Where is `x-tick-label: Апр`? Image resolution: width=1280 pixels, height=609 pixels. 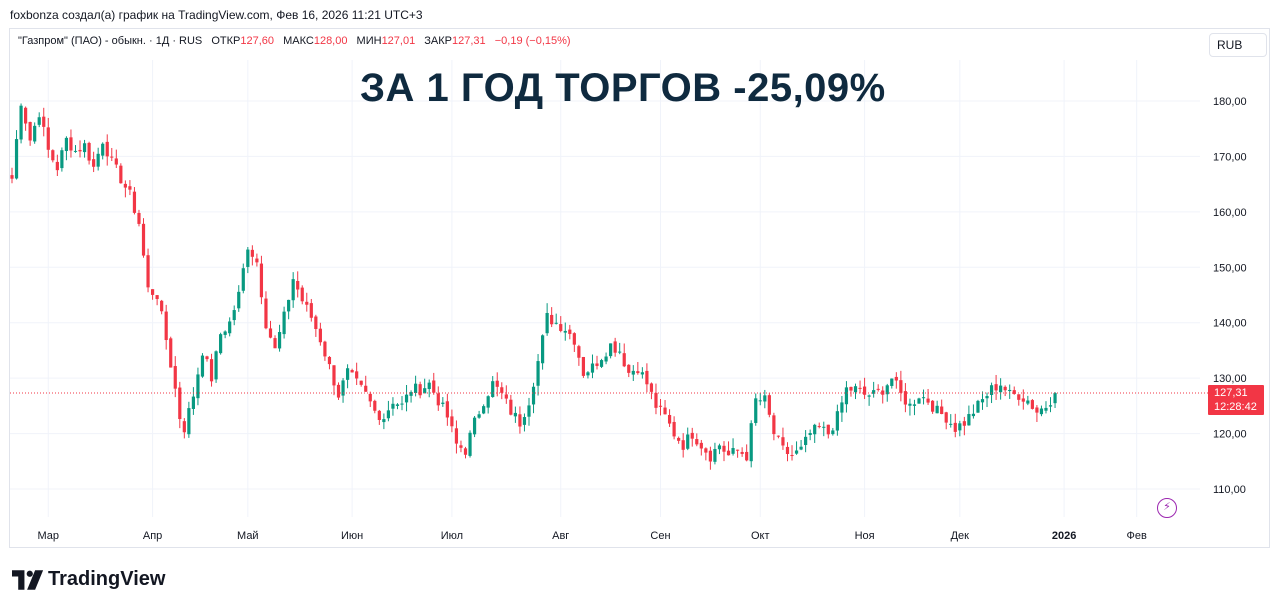
x-tick-label: Апр is located at coordinates (152, 536).